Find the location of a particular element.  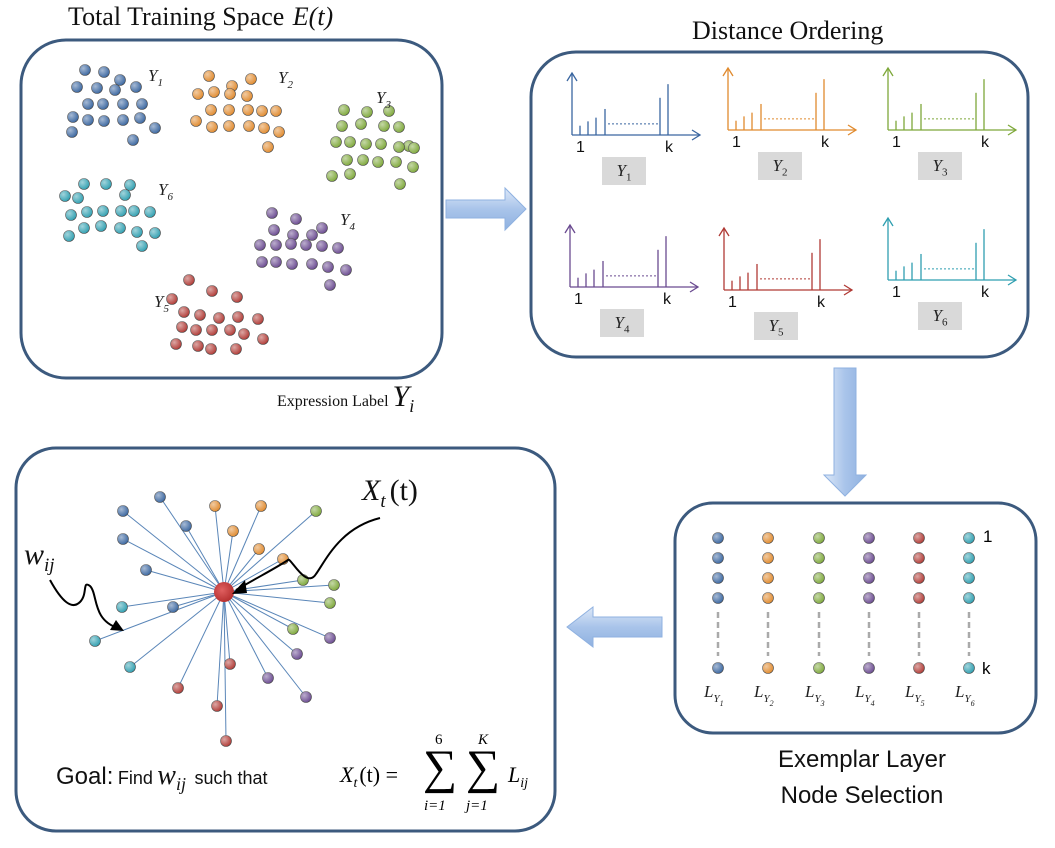

tick-end-y3: k is located at coordinates (985, 142).